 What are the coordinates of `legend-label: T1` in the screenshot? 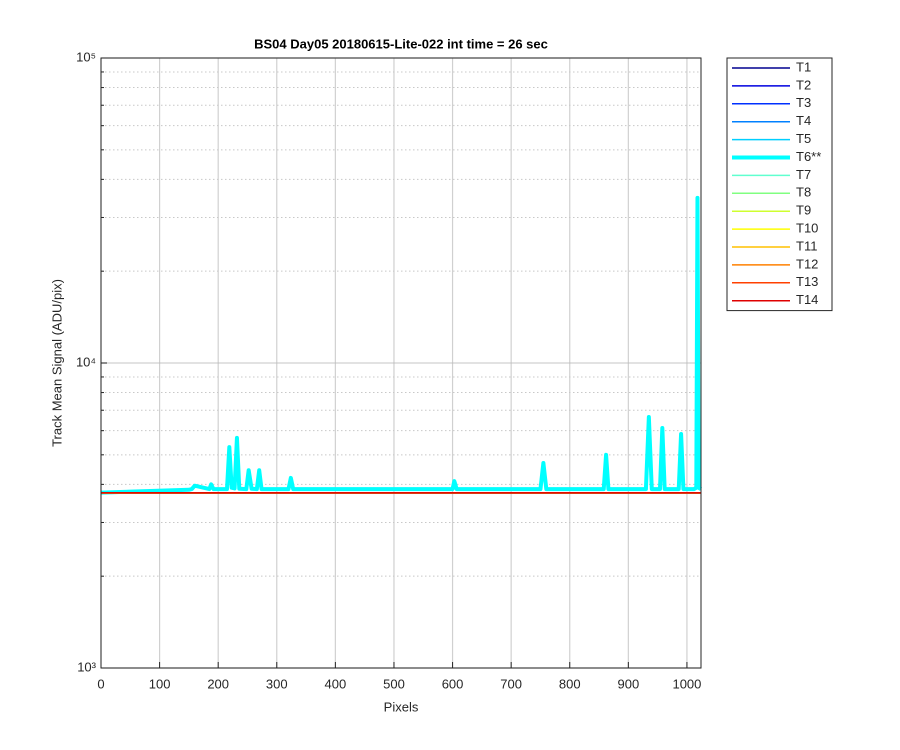 It's located at (803, 66).